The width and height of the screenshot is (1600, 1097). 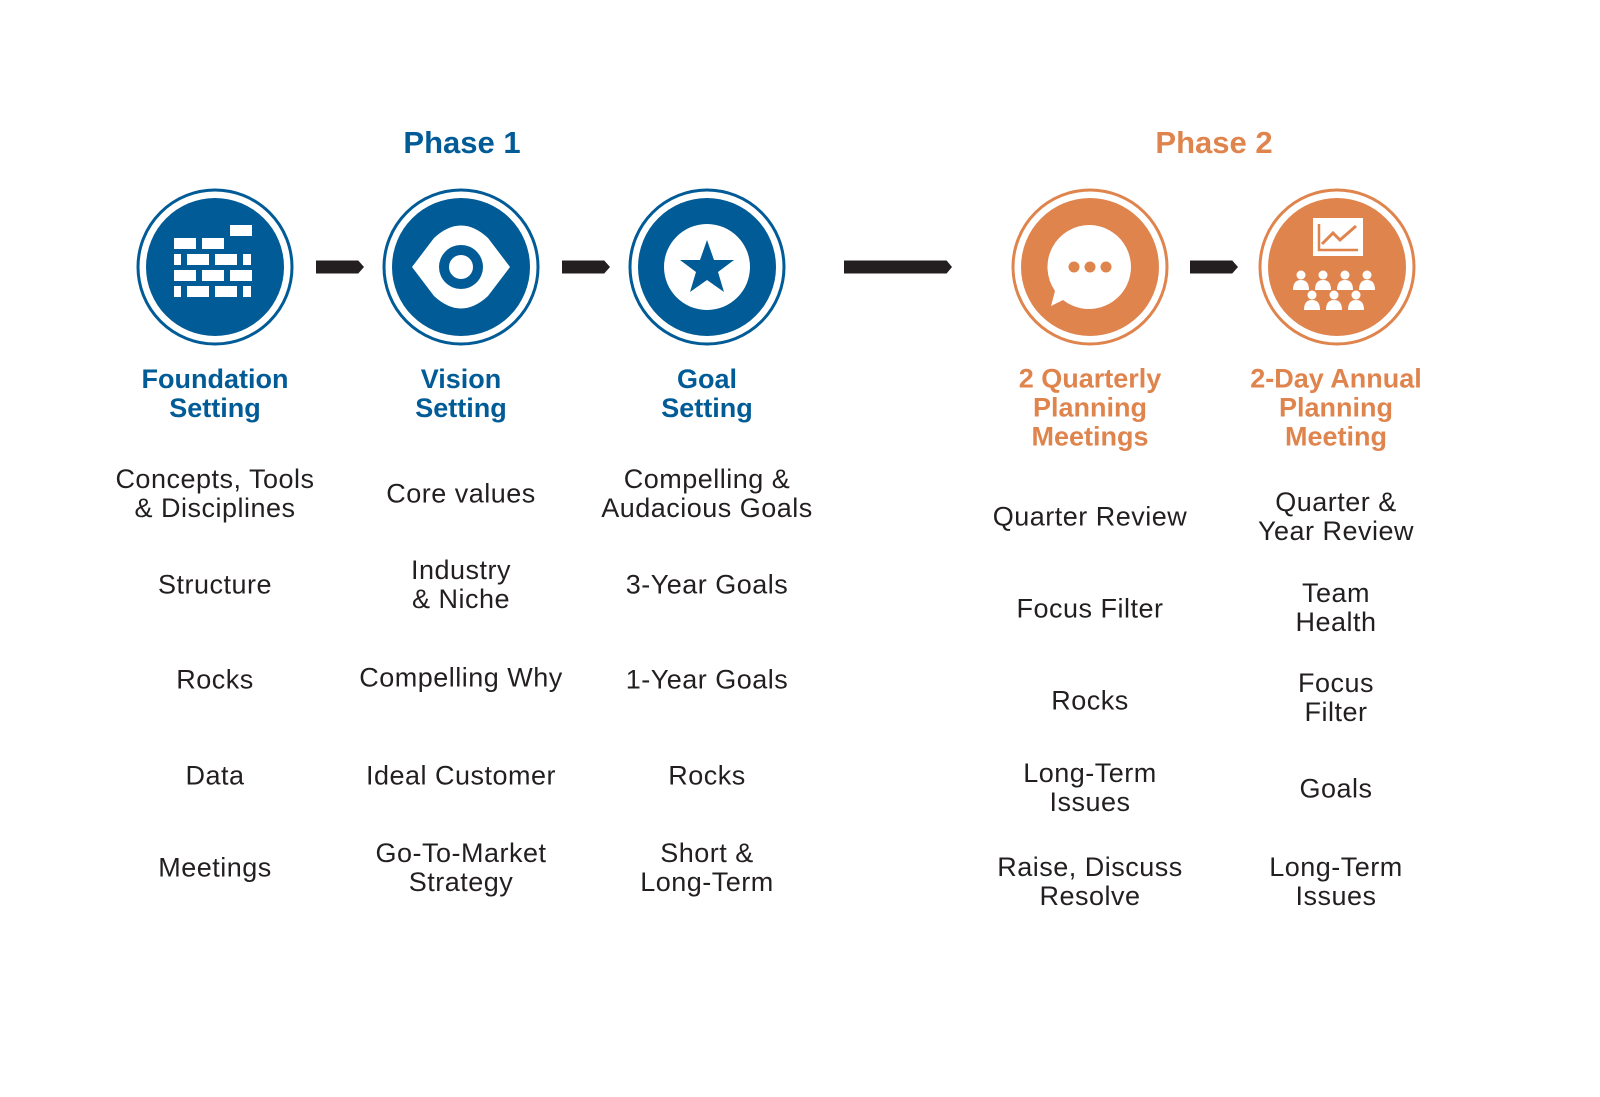 I want to click on step-item: 1-Year Goals, so click(x=707, y=679).